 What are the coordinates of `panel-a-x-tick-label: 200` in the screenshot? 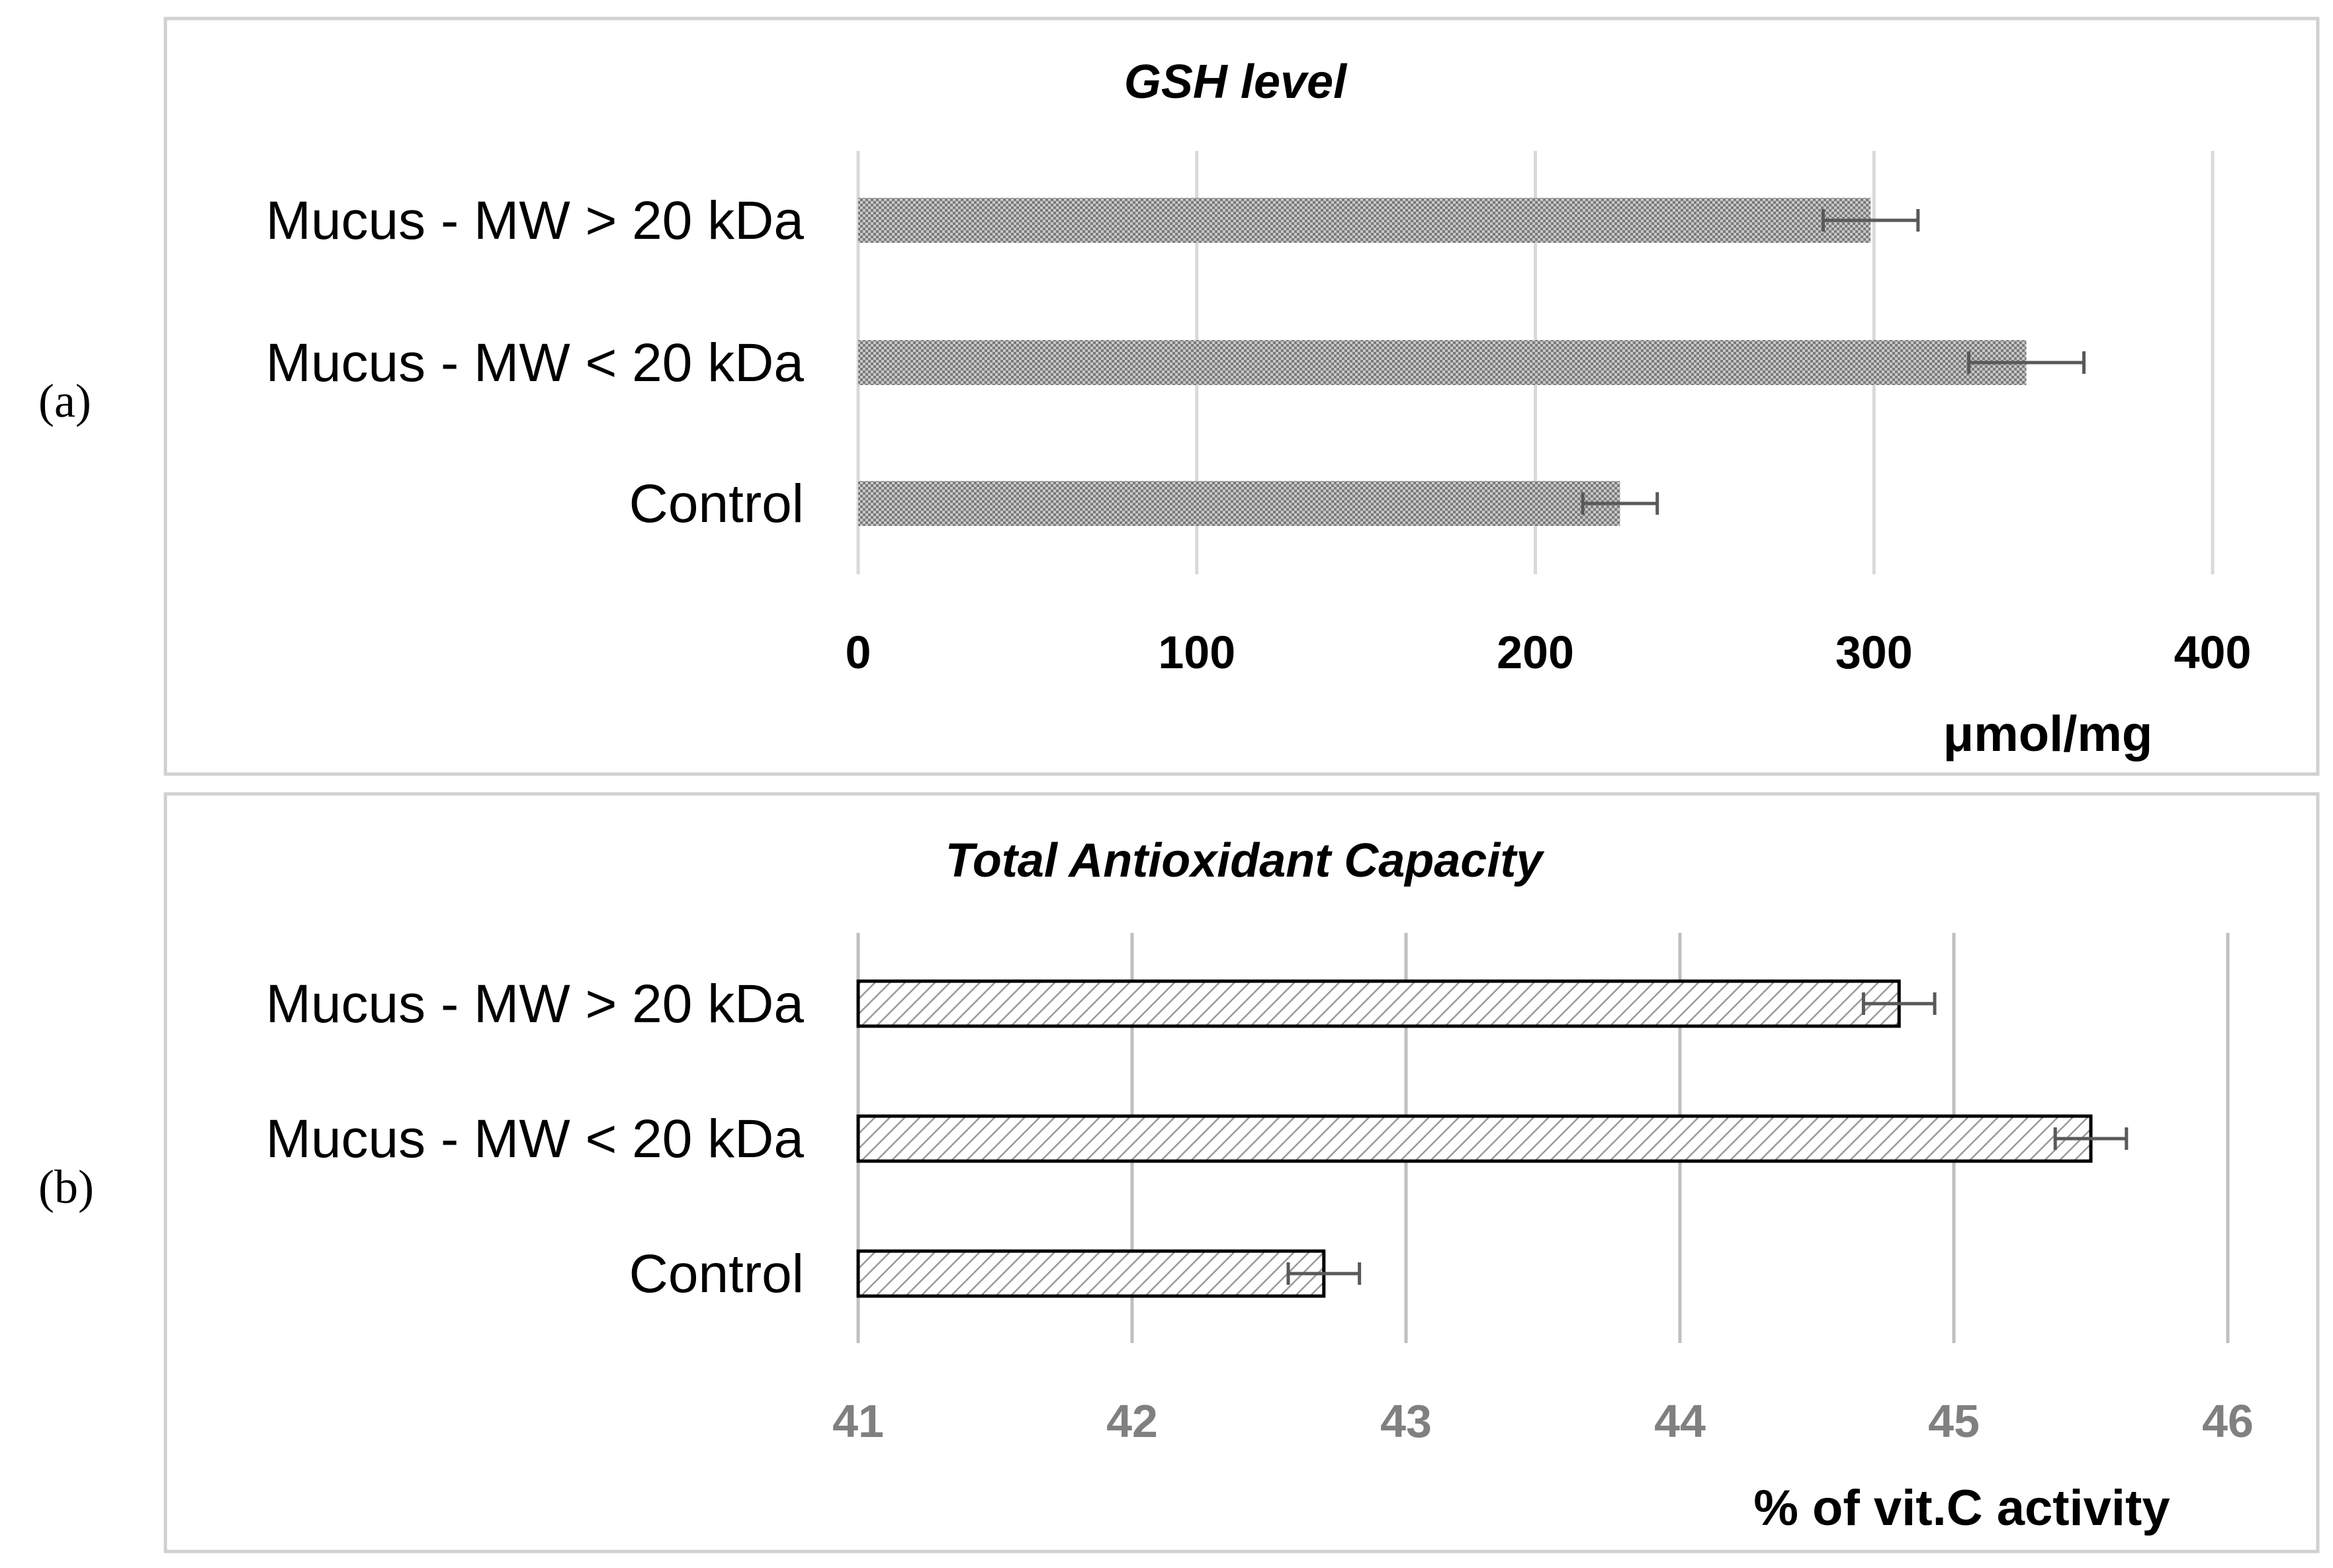 It's located at (1535, 652).